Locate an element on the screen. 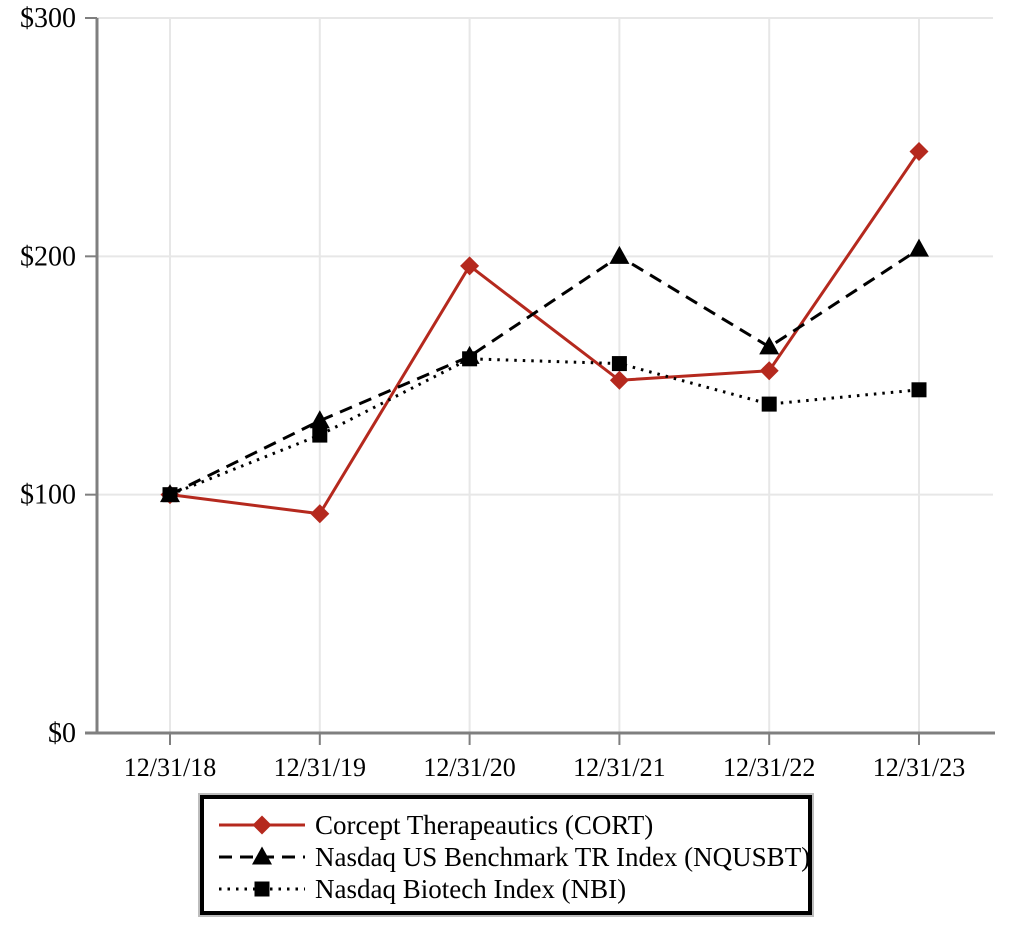 The width and height of the screenshot is (1012, 936). legend-label-nqusbt: Nasdaq US Benchmark TR Index (NQUSBT) is located at coordinates (563, 857).